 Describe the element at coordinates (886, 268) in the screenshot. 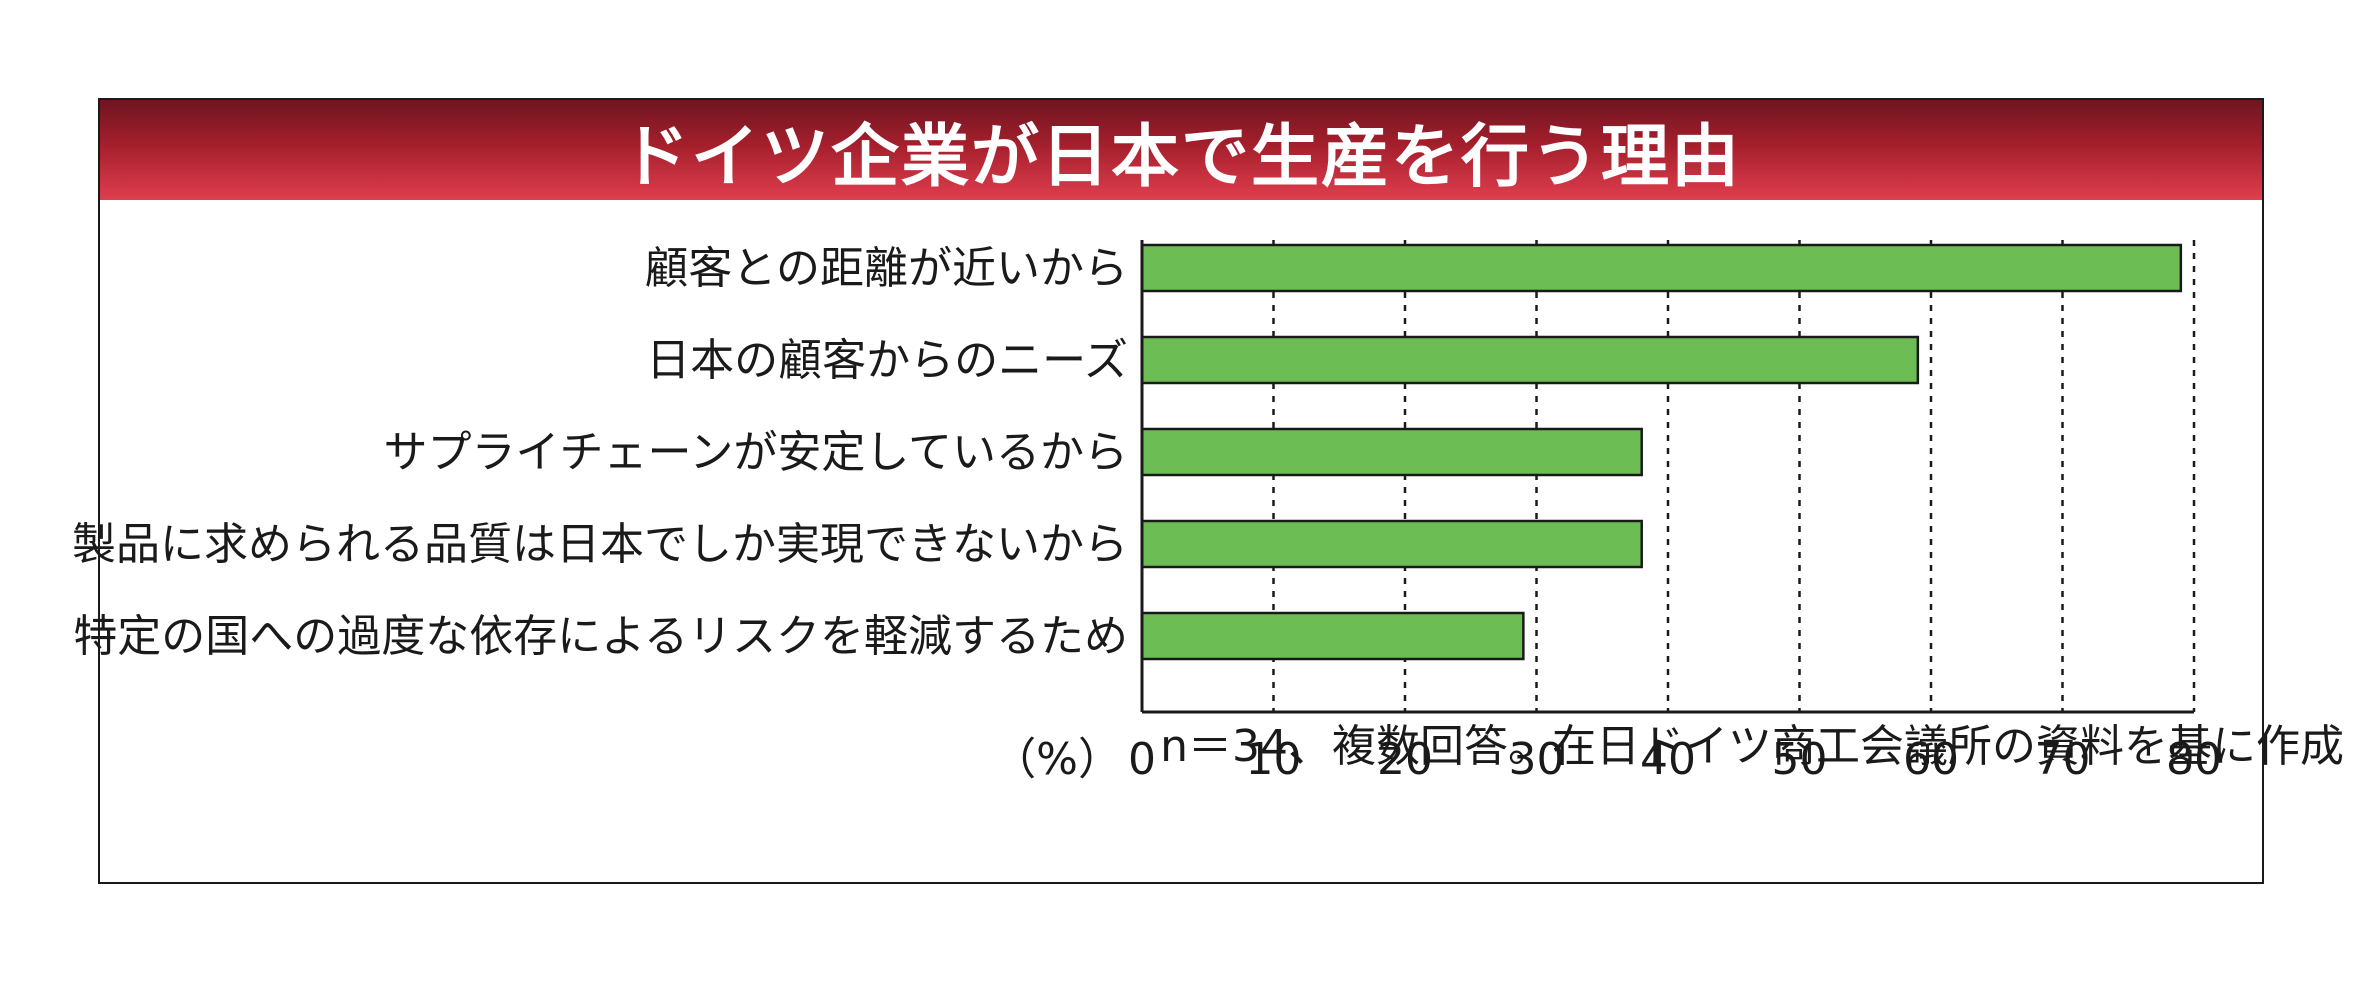

I see `category-label-1: 顧客との距離が近いから` at that location.